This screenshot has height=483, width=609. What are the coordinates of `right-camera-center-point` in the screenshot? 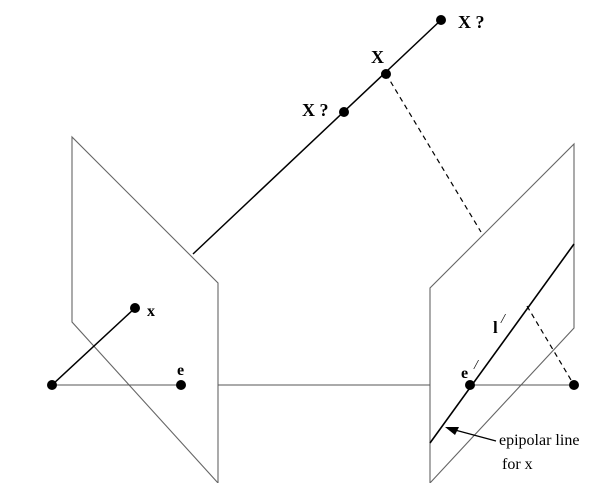 It's located at (574, 385).